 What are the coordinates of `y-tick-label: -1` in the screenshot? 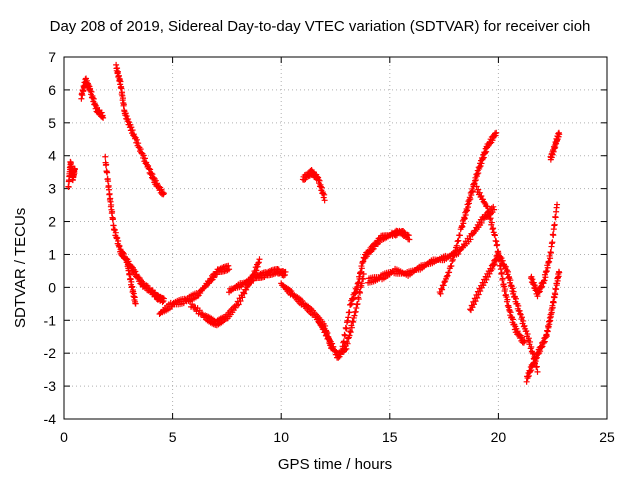 It's located at (50, 320).